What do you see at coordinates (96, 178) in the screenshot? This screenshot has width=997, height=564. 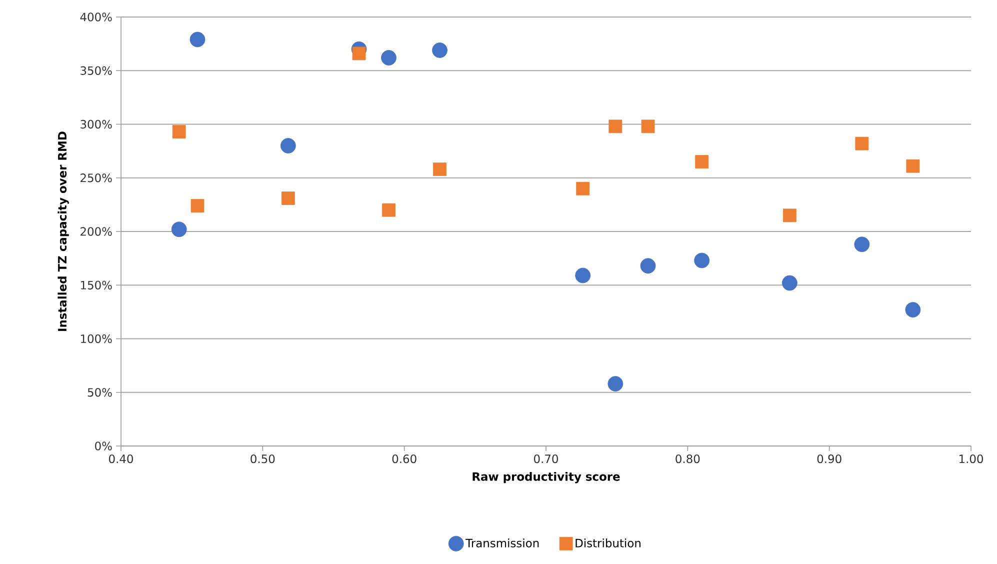 I see `y-tick-label: 250%` at bounding box center [96, 178].